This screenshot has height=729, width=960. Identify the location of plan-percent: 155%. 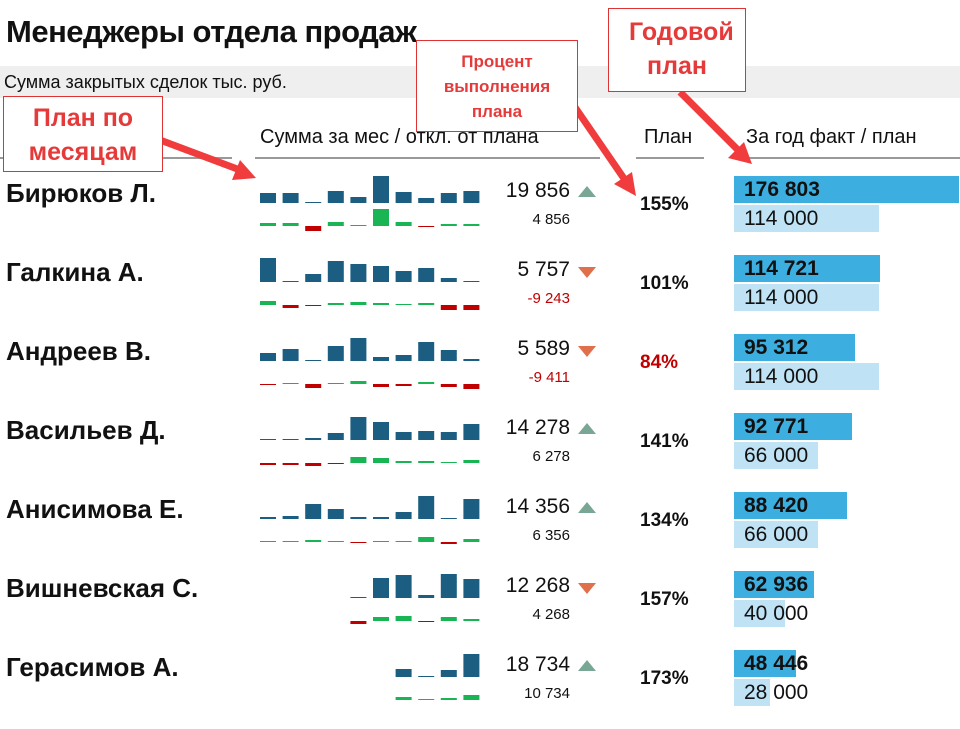
(664, 204).